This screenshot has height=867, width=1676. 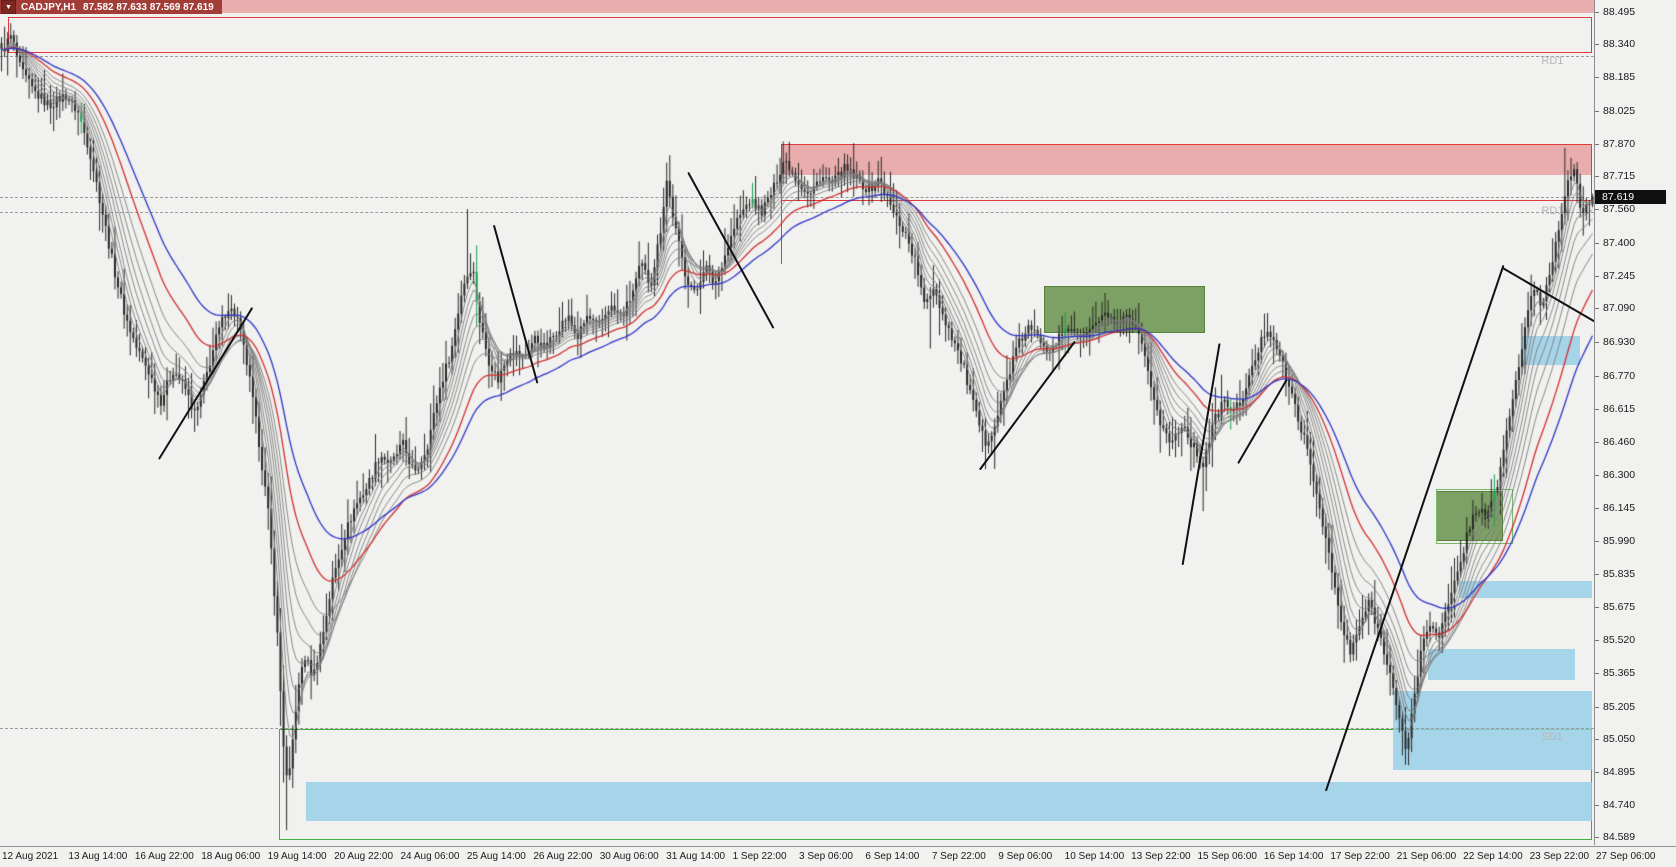 What do you see at coordinates (1619, 143) in the screenshot?
I see `price-tick-label: 87.870` at bounding box center [1619, 143].